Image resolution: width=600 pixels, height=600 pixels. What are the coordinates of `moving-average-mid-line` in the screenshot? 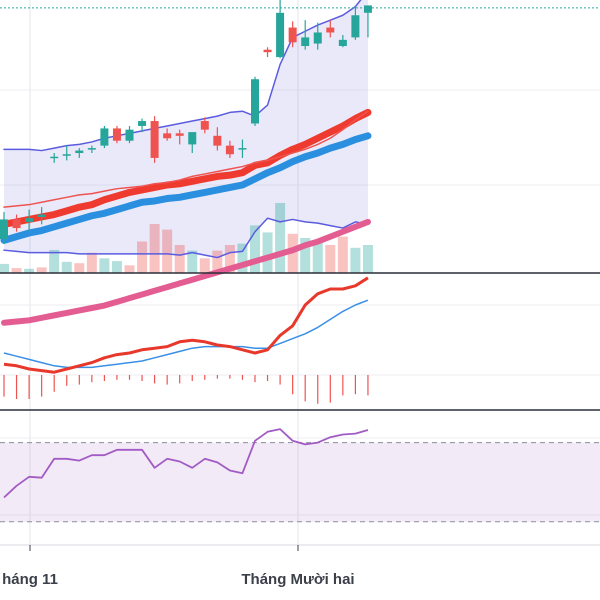 It's located at (186, 188).